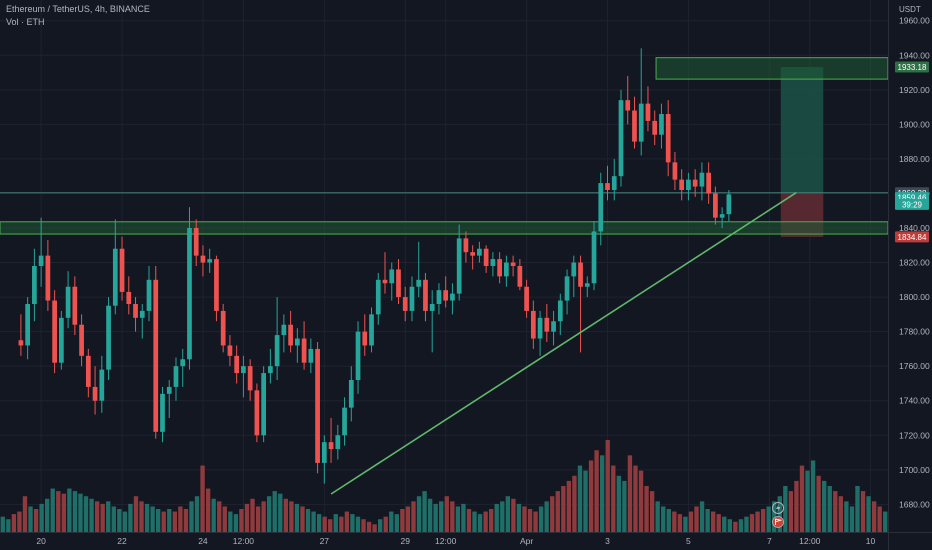 The width and height of the screenshot is (932, 550). I want to click on price-tag-countdown, so click(912, 204).